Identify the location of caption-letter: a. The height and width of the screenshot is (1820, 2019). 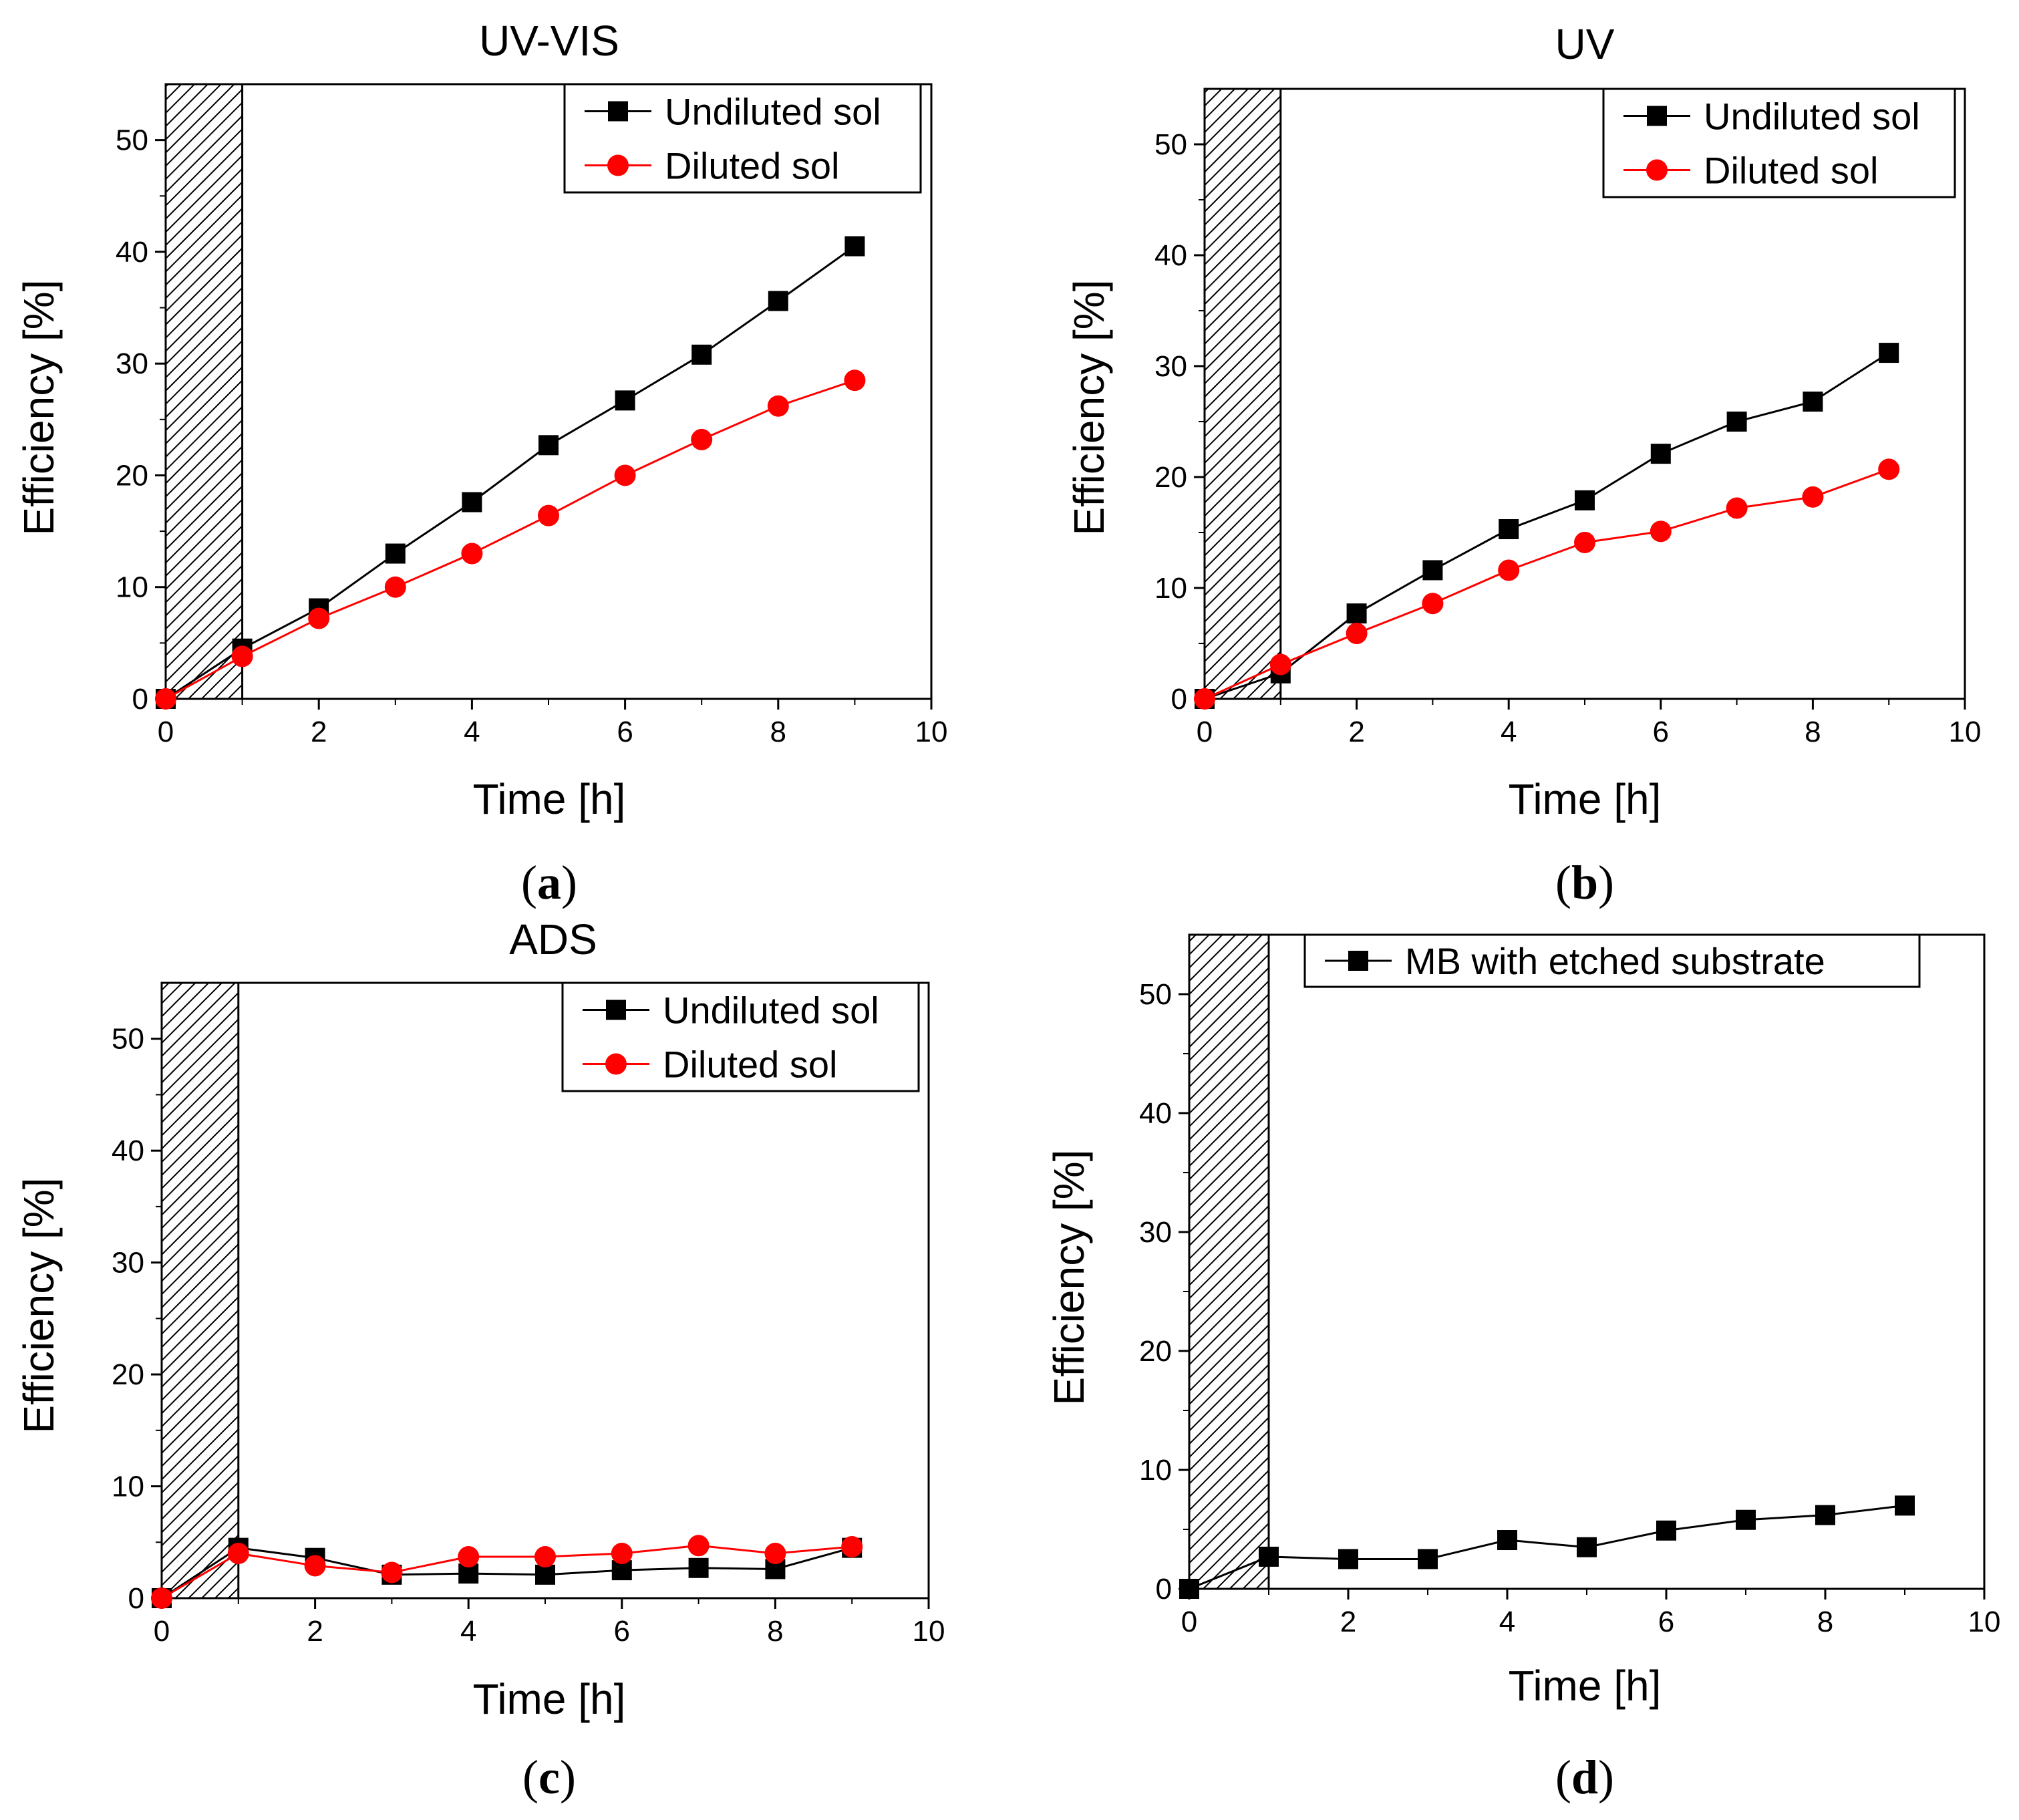
(549, 882).